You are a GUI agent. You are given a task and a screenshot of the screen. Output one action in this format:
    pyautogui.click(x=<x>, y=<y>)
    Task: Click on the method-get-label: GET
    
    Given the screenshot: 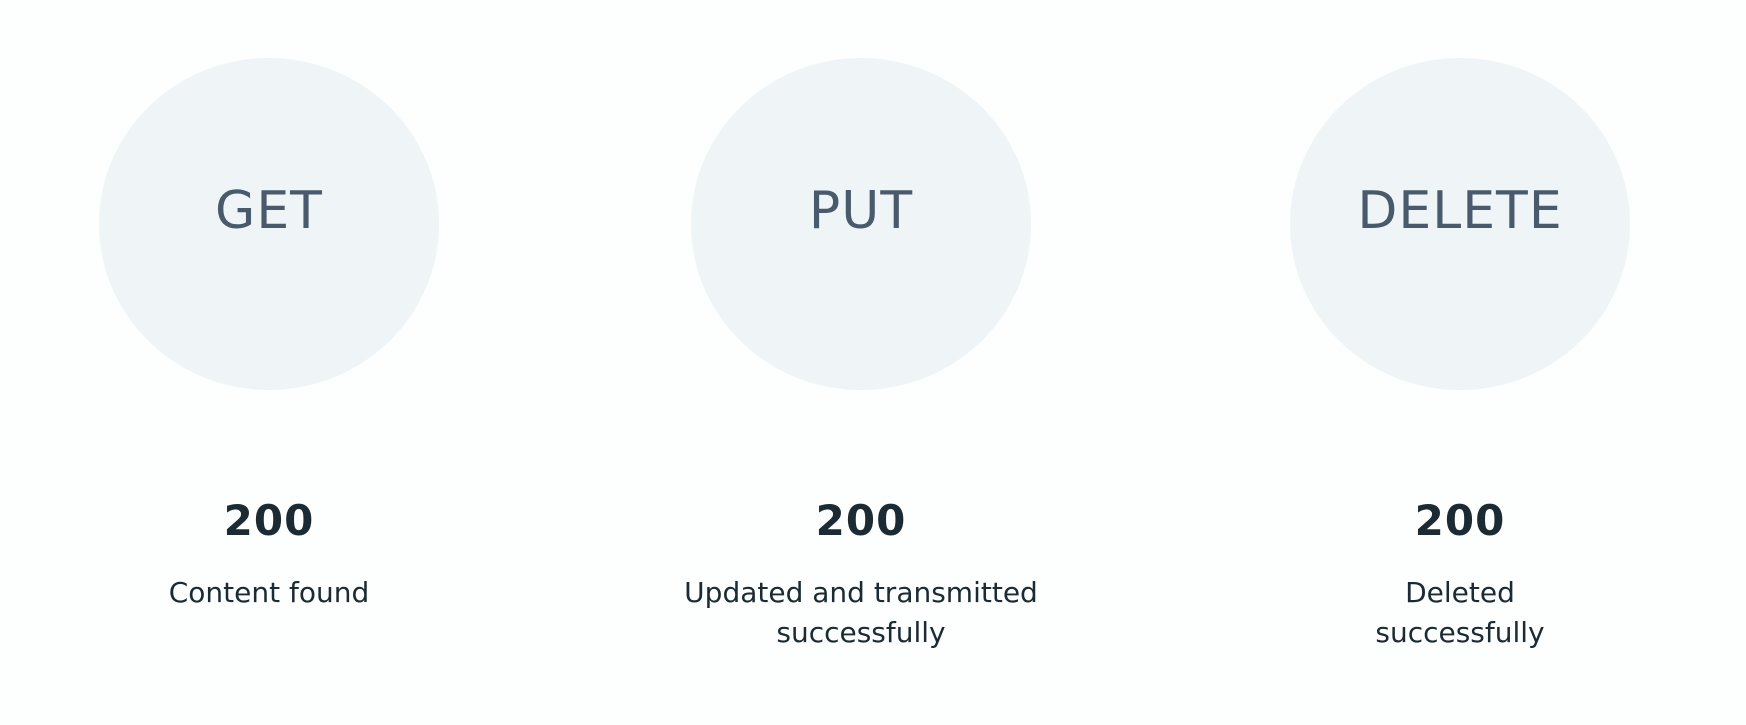 What is the action you would take?
    pyautogui.click(x=269, y=211)
    